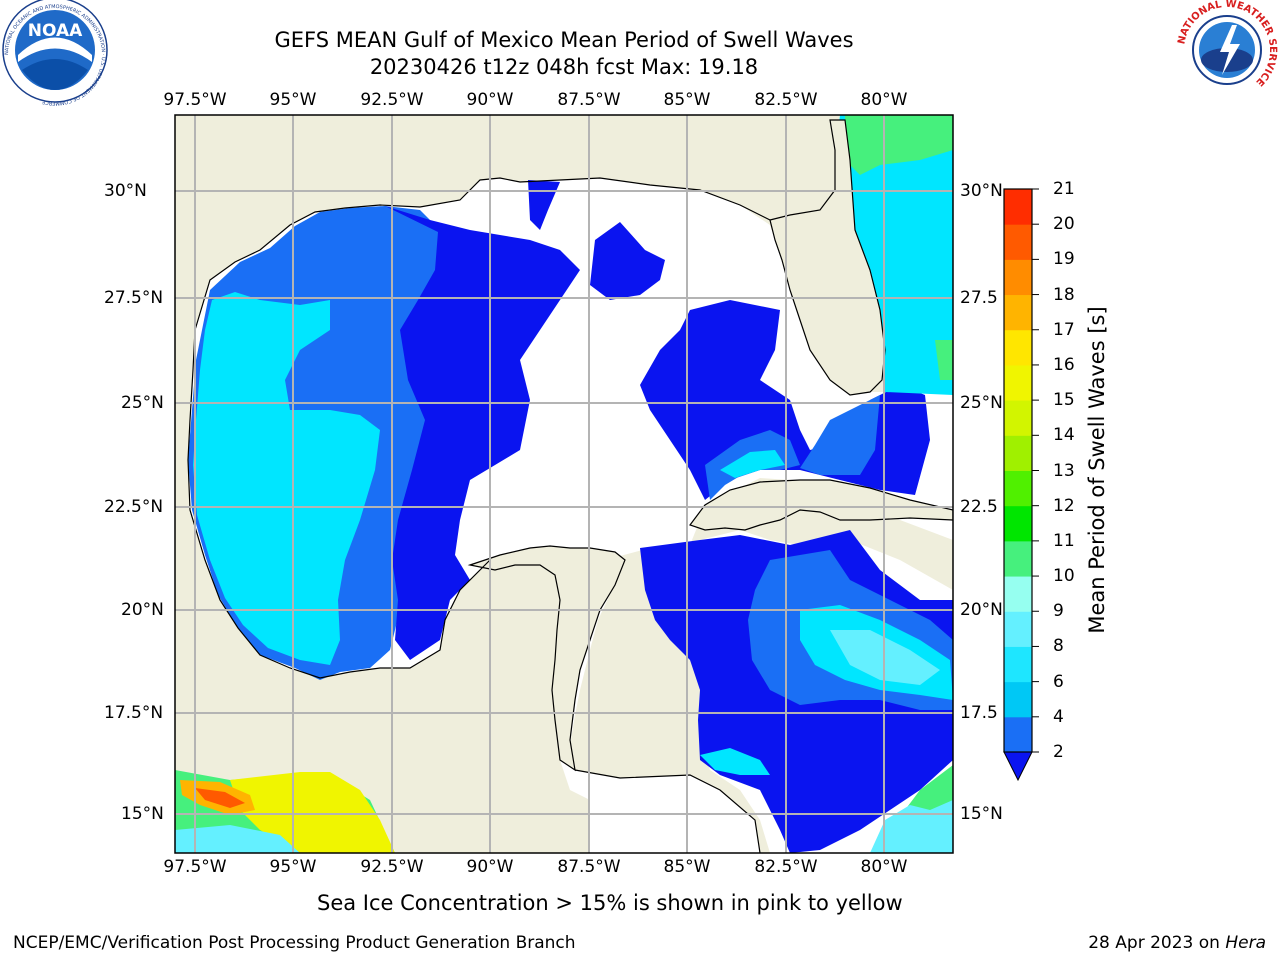 The height and width of the screenshot is (960, 1280). I want to click on lat-label-right-30n: 30°N, so click(981, 191).